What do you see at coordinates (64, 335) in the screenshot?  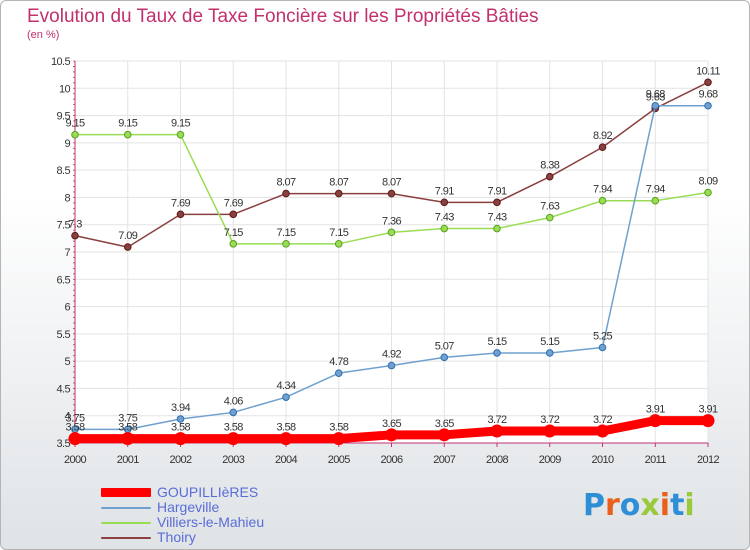 I see `y-tick-label: 5.5` at bounding box center [64, 335].